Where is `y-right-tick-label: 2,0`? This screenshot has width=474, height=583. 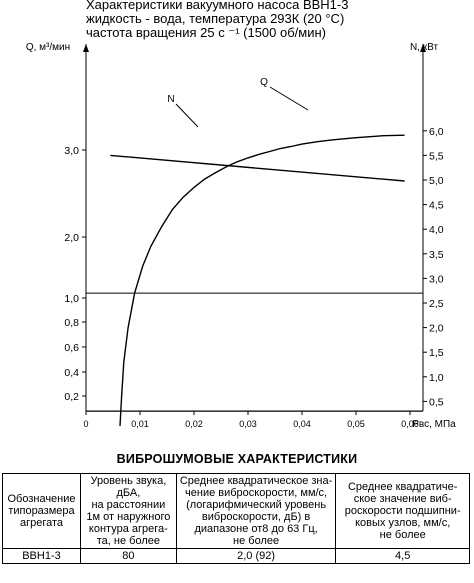 y-right-tick-label: 2,0 is located at coordinates (436, 329).